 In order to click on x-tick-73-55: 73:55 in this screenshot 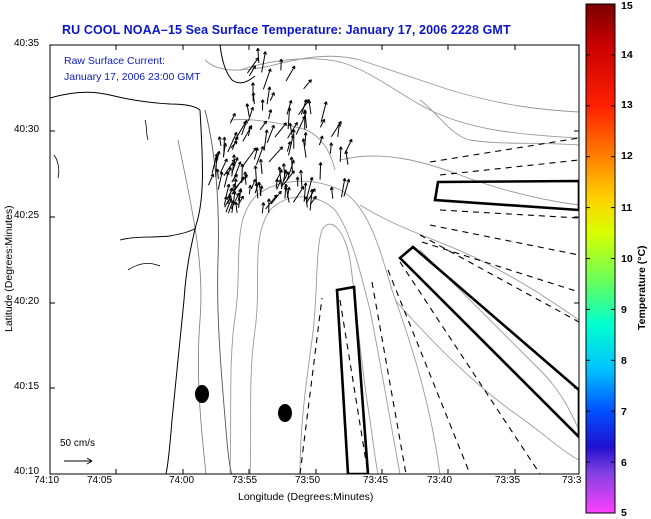, I will do `click(245, 480)`.